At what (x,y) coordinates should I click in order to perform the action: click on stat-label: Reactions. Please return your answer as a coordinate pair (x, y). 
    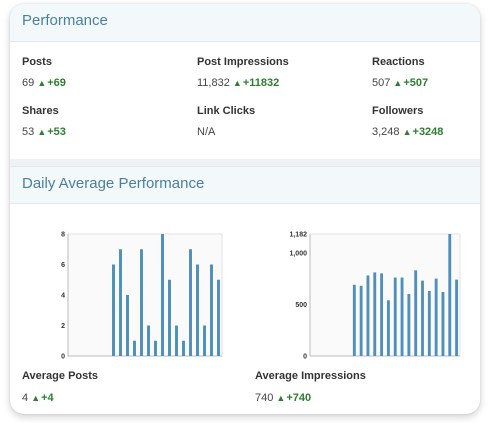
    Looking at the image, I should click on (398, 62).